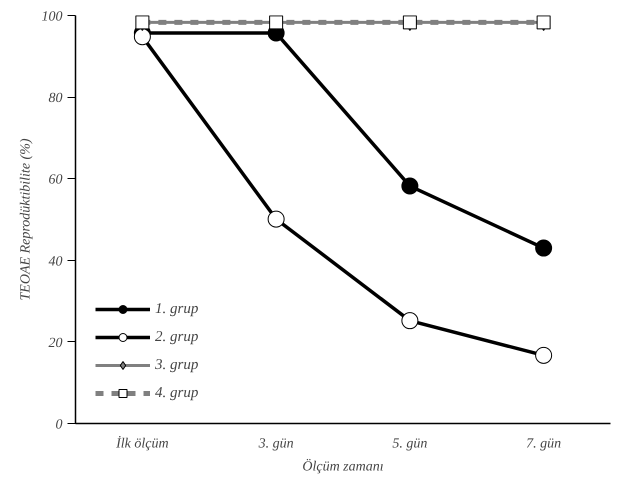 This screenshot has width=640, height=477. What do you see at coordinates (55, 180) in the screenshot?
I see `y-tick-label: 60` at bounding box center [55, 180].